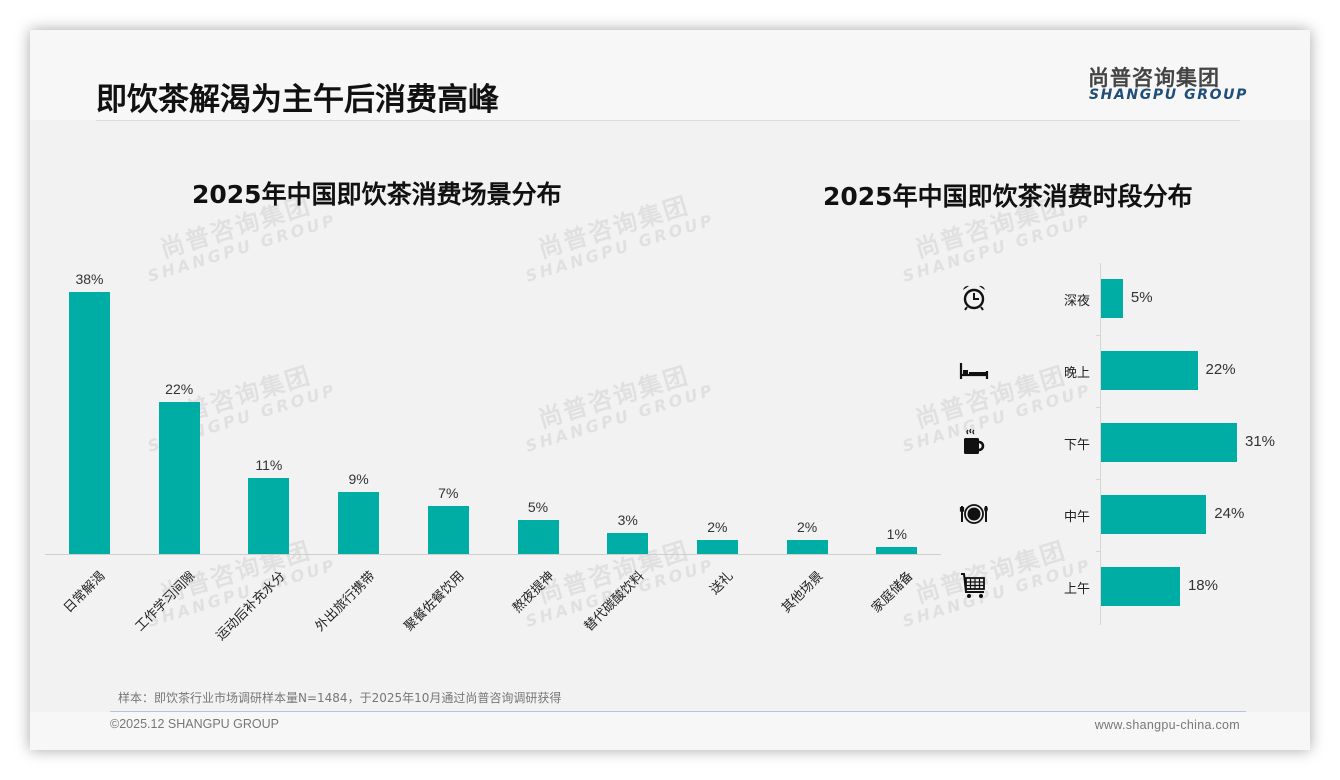 The image size is (1340, 780). What do you see at coordinates (627, 520) in the screenshot?
I see `bar-value-label: 3%` at bounding box center [627, 520].